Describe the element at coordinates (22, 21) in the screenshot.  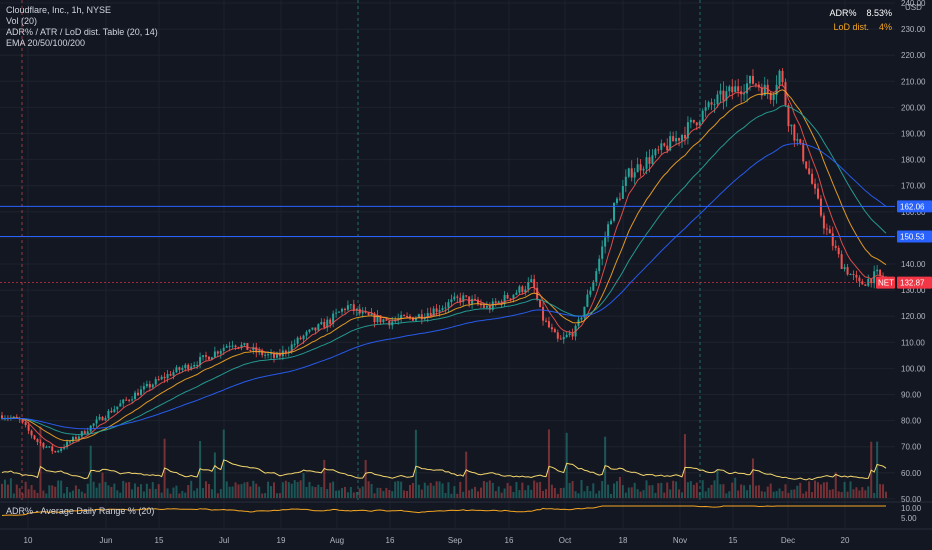
I see `volume-indicator-label: Vol (20)` at that location.